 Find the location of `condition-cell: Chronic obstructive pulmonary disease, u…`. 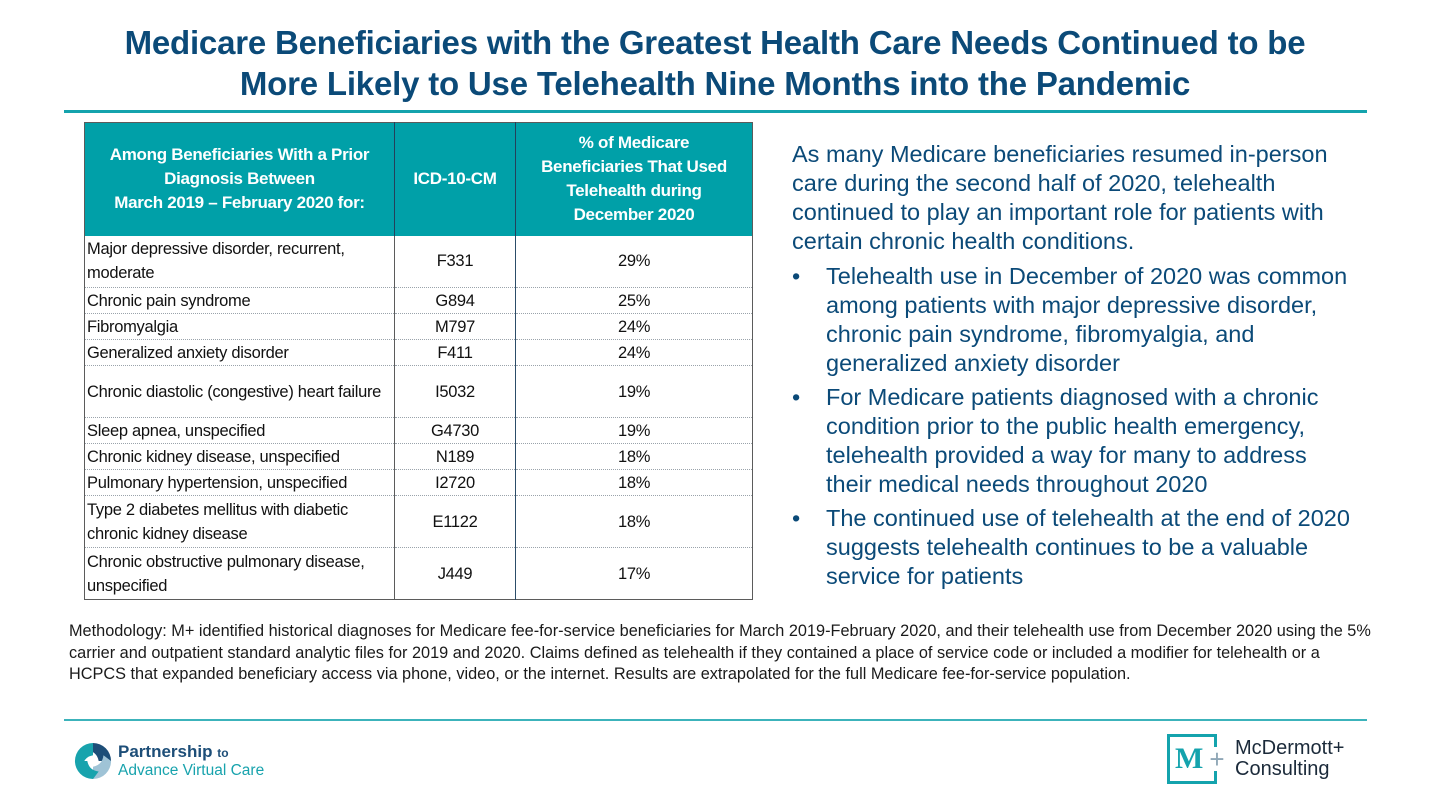

condition-cell: Chronic obstructive pulmonary disease, u… is located at coordinates (239, 573).